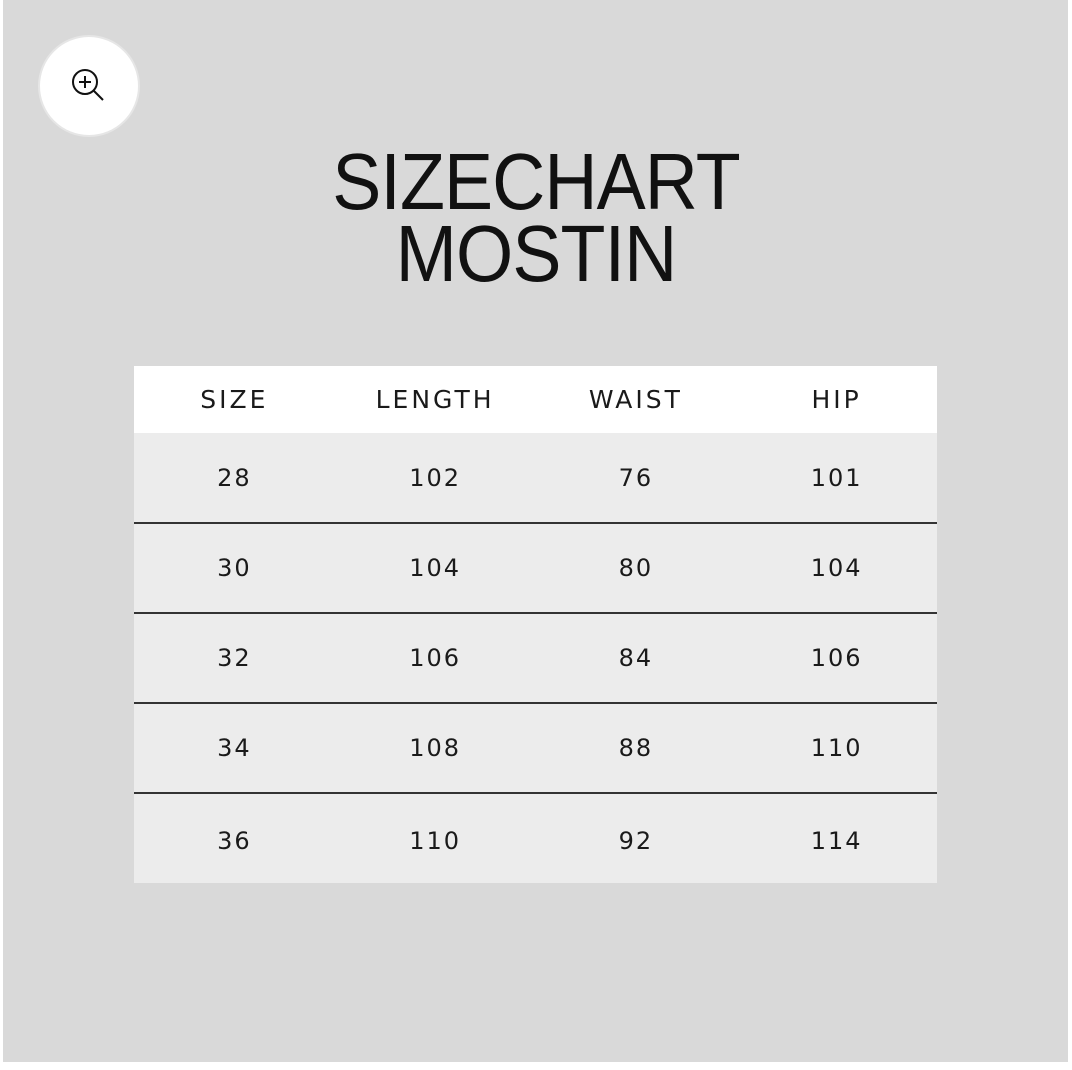  Describe the element at coordinates (636, 568) in the screenshot. I see `cell-waist: 80` at that location.